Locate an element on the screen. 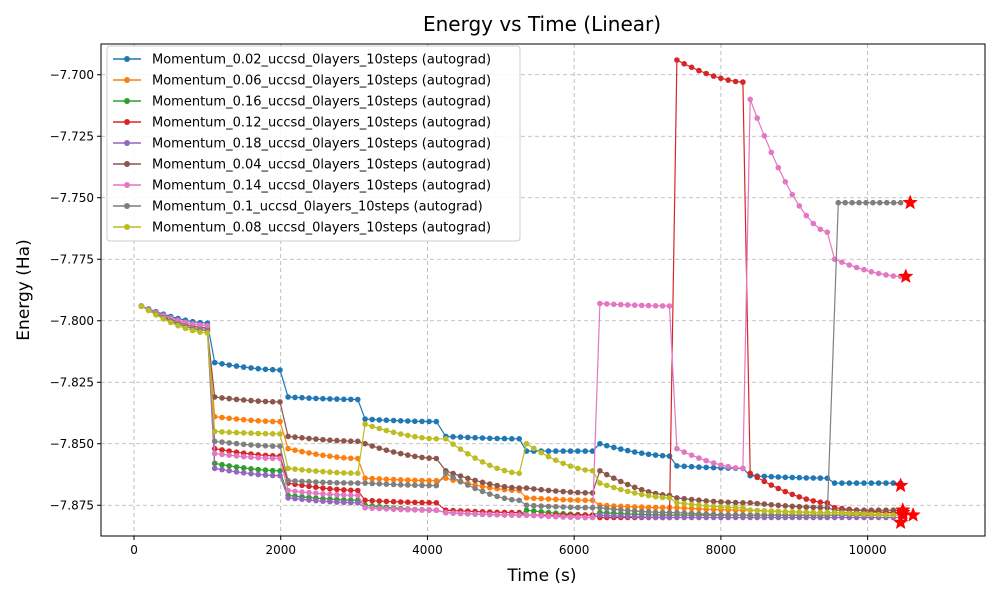 This screenshot has height=600, width=1000. y-tick-label: −7.700 is located at coordinates (72, 75).